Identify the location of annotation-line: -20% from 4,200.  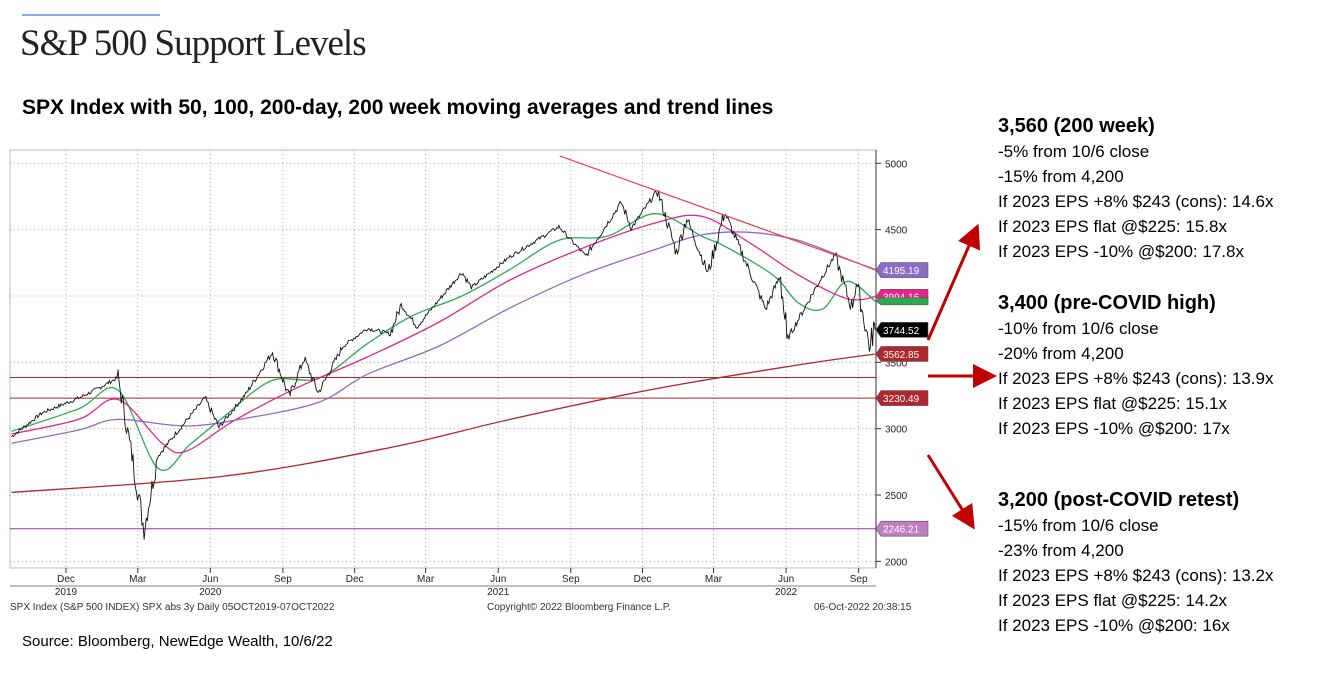
(1061, 353).